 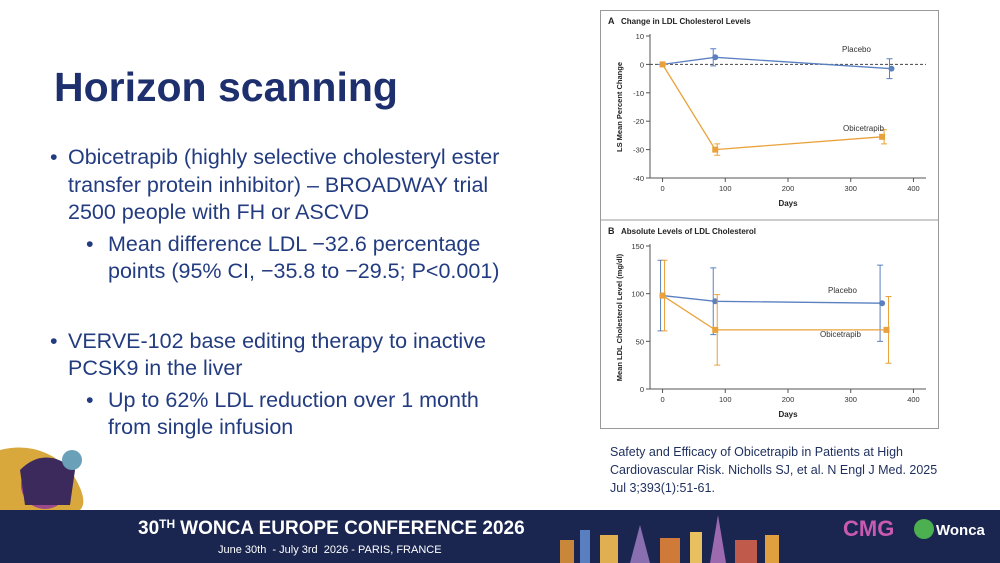 What do you see at coordinates (42, 478) in the screenshot?
I see `portrait-decoration` at bounding box center [42, 478].